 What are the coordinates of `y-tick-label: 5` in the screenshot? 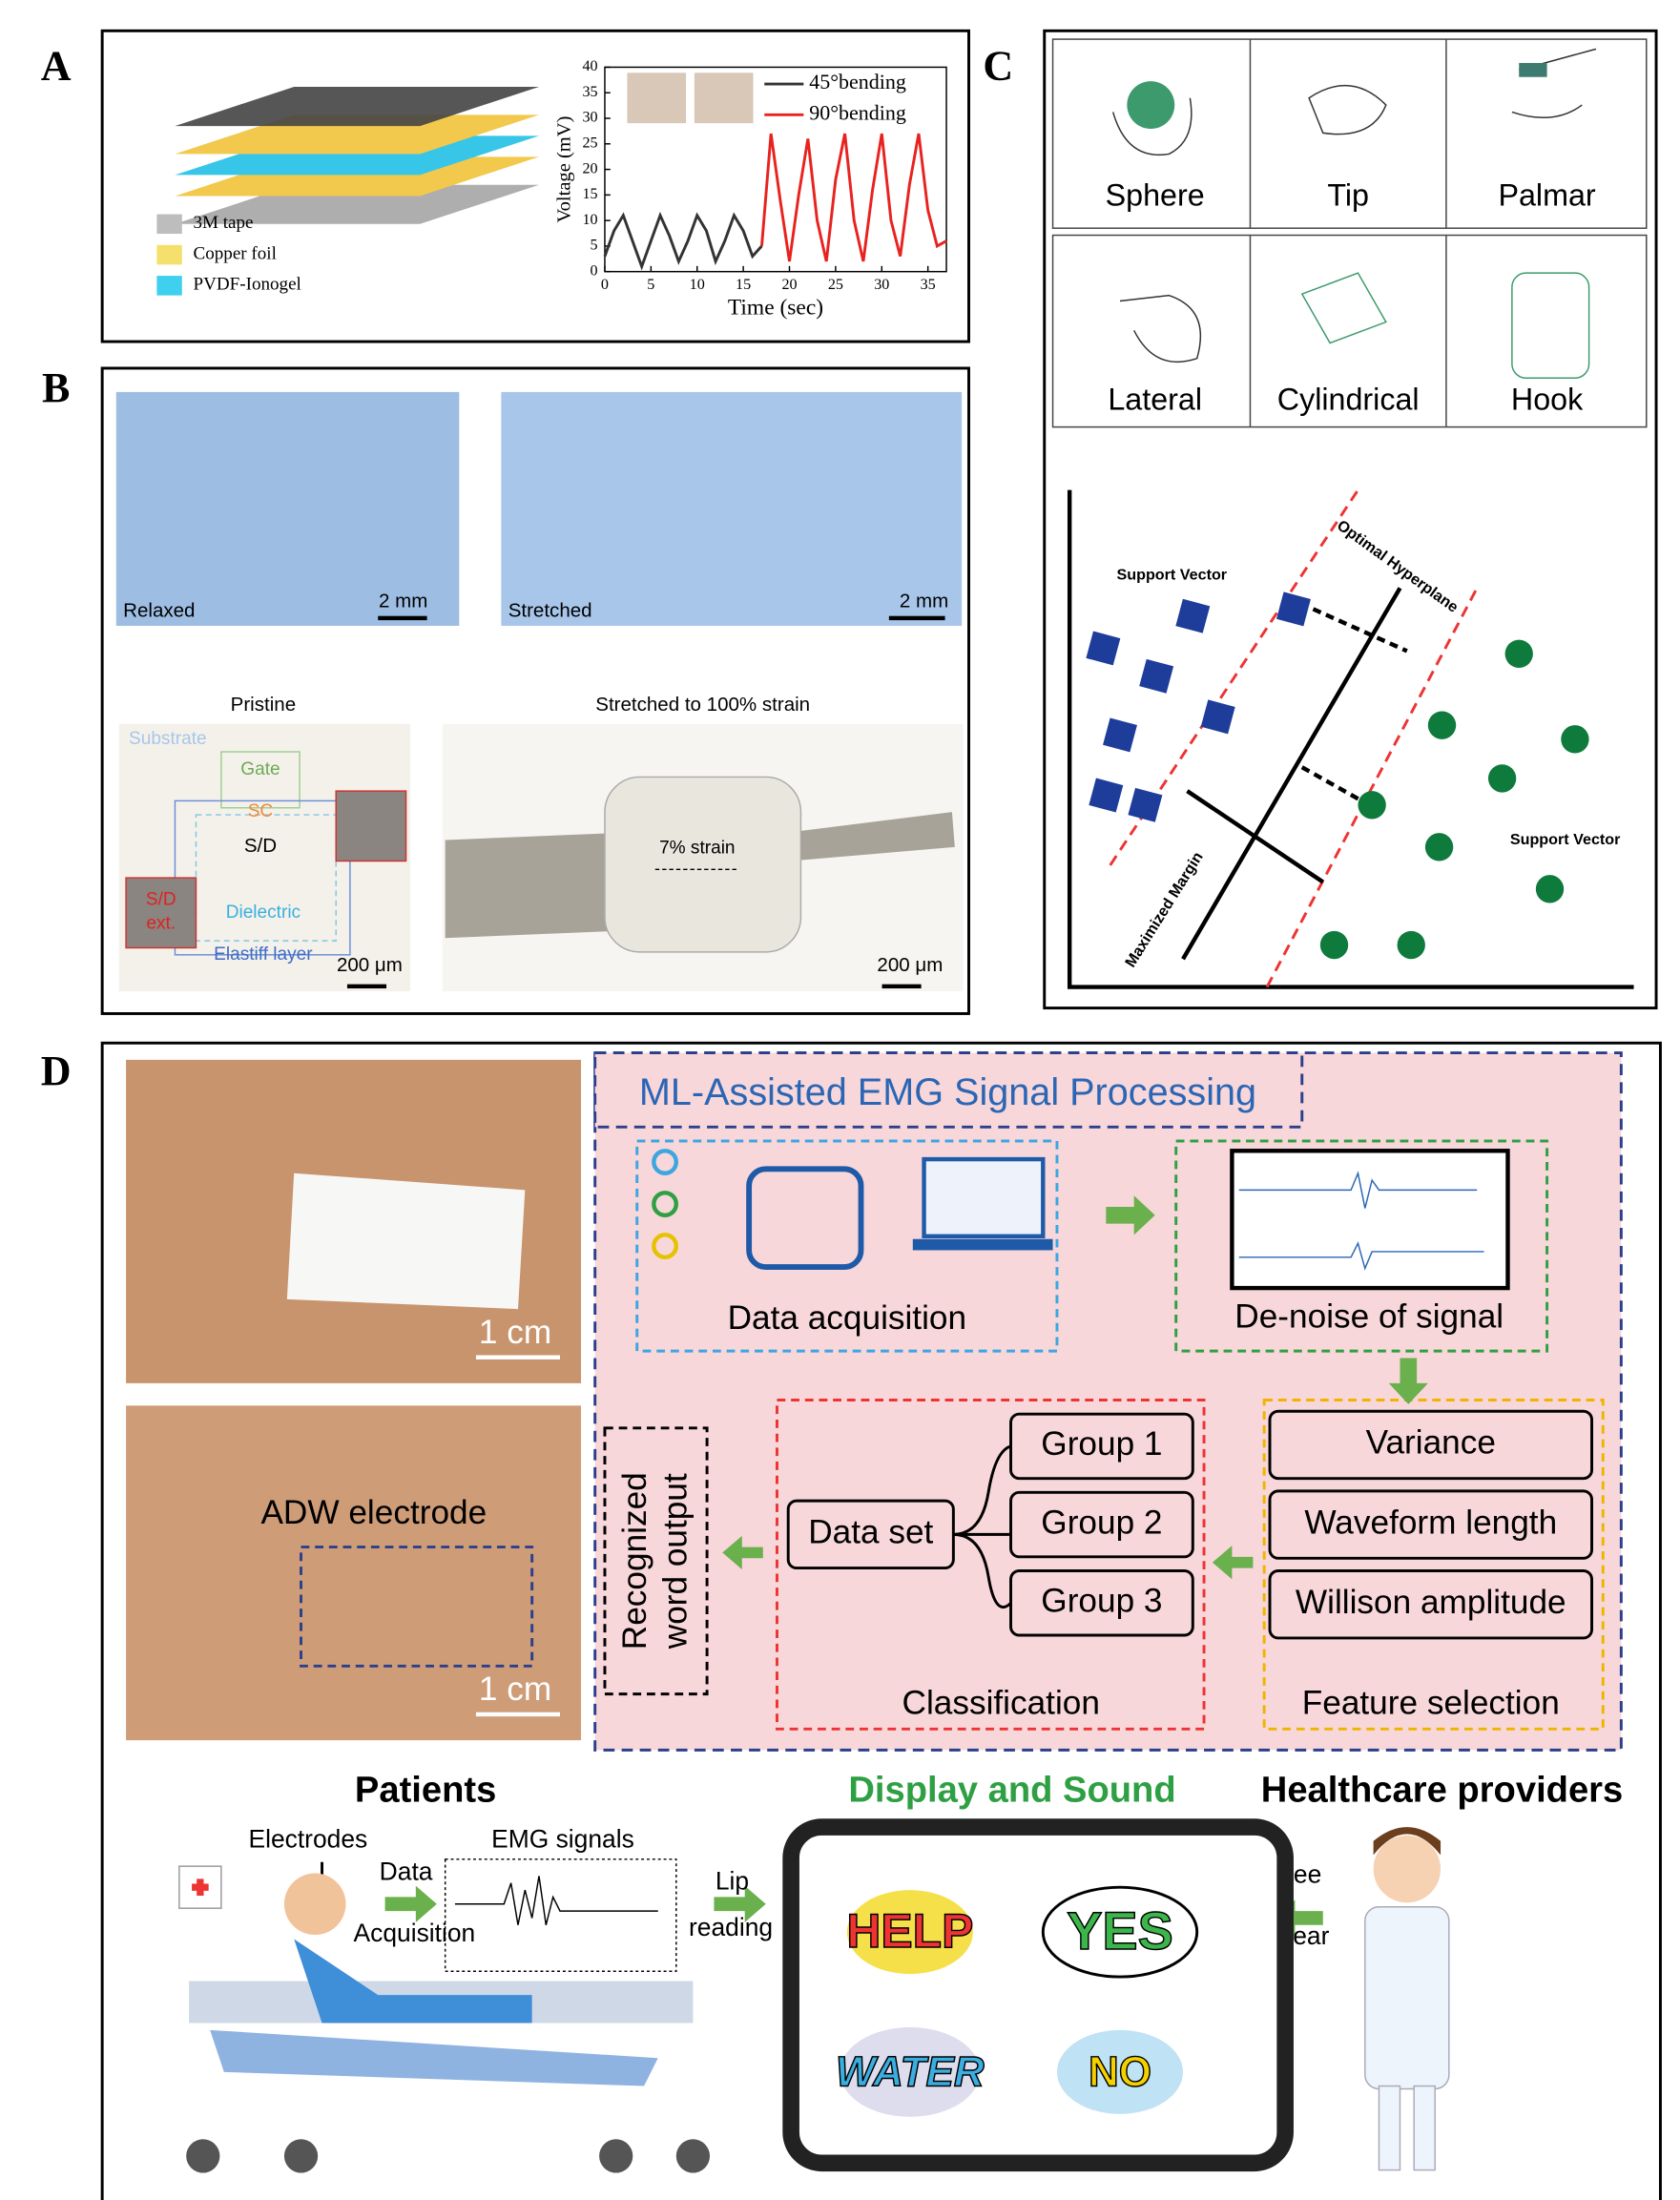 It's located at (594, 246).